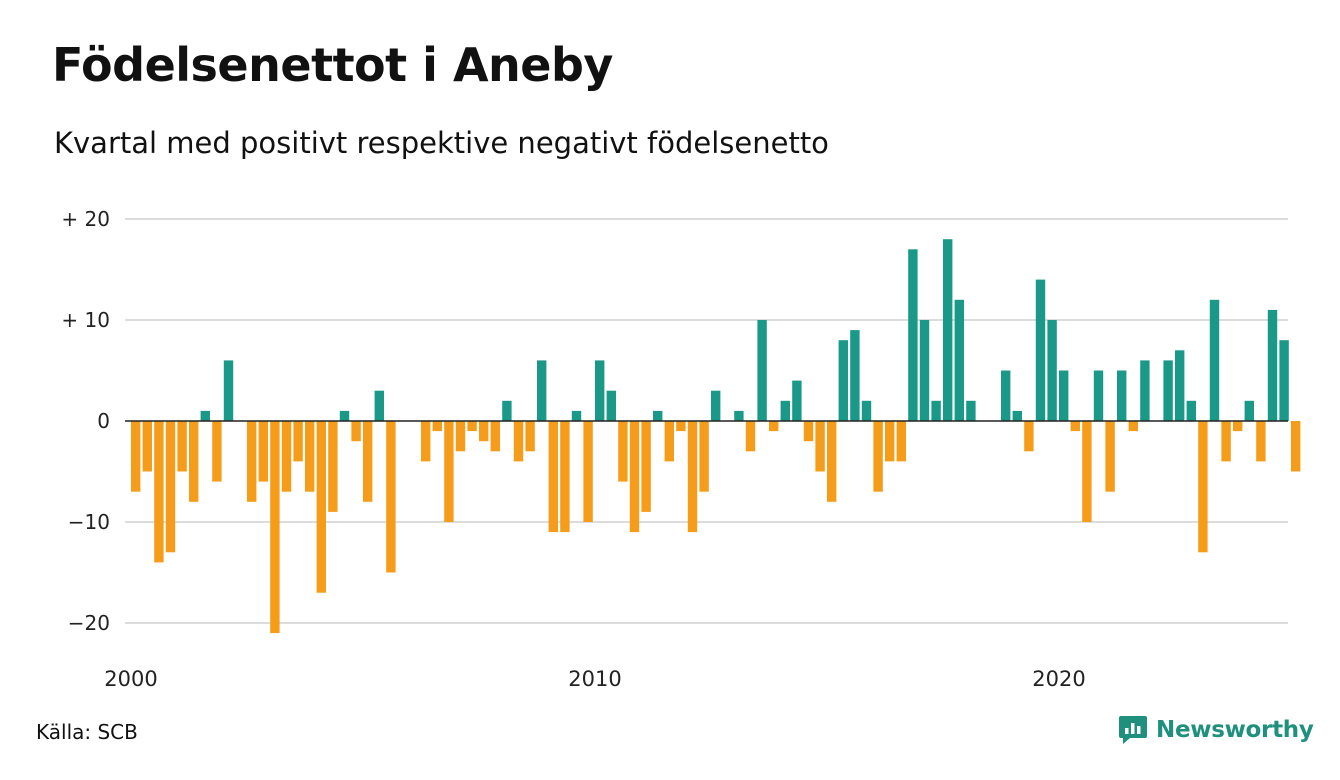 The height and width of the screenshot is (780, 1340). Describe the element at coordinates (103, 421) in the screenshot. I see `y-tick-label: 0` at that location.